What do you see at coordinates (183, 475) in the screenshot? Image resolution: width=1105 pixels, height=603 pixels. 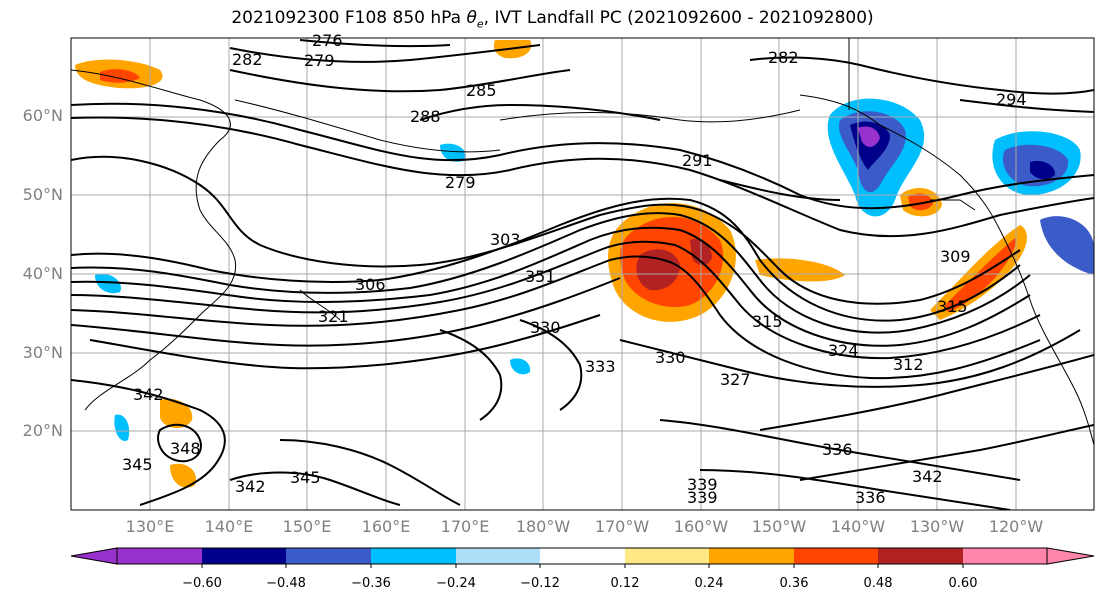 I see `positive-anomaly-southwest2` at bounding box center [183, 475].